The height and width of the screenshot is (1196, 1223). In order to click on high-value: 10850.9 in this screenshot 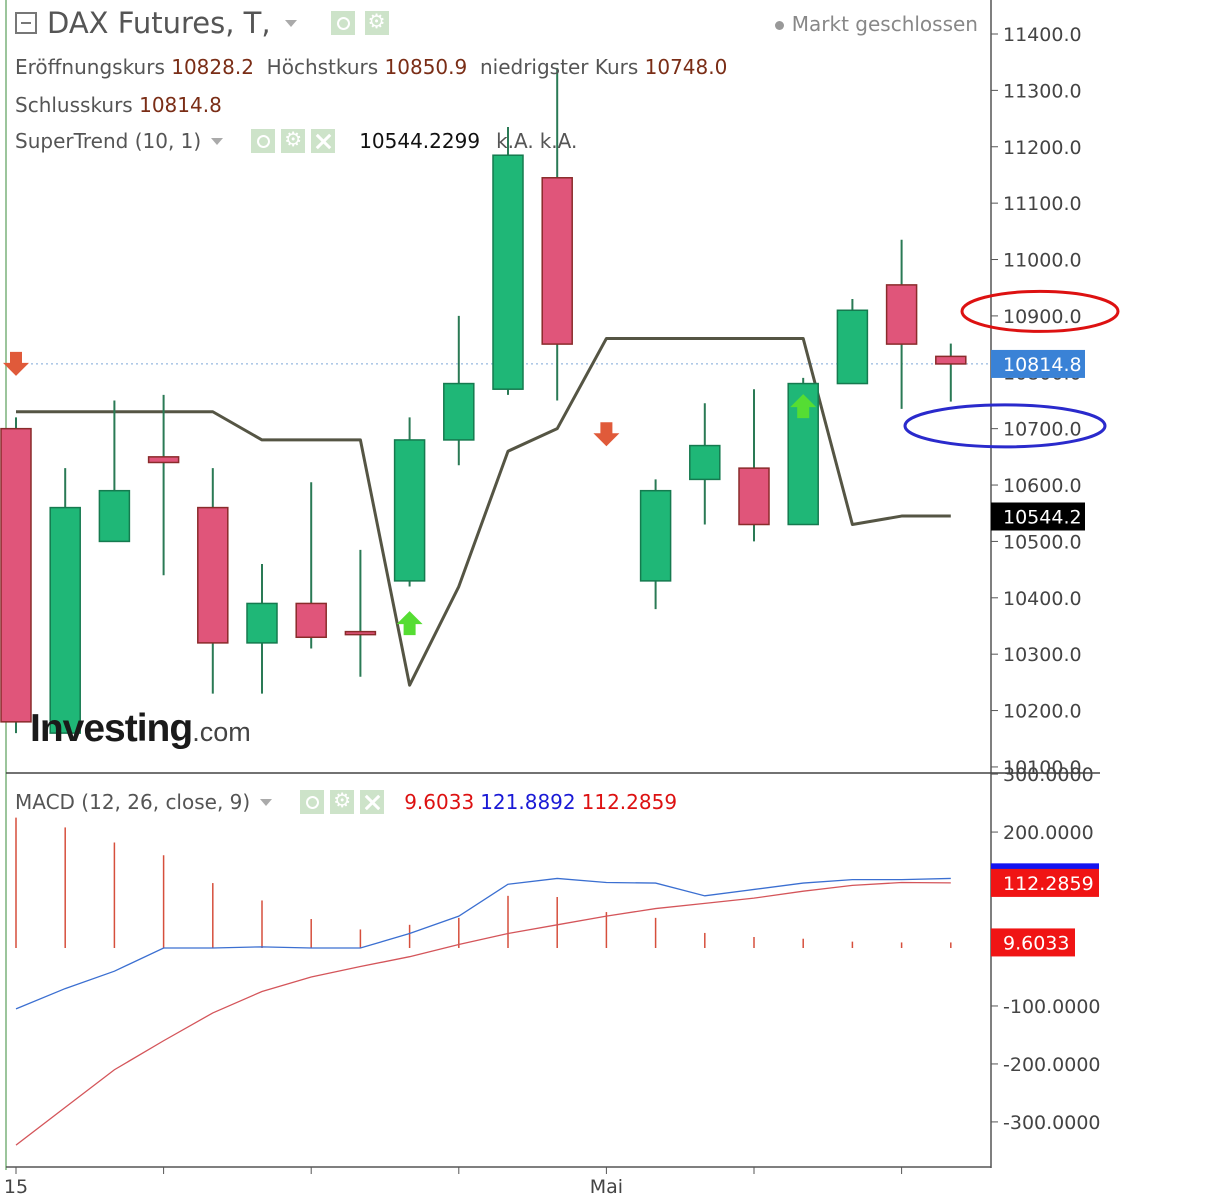, I will do `click(426, 67)`.